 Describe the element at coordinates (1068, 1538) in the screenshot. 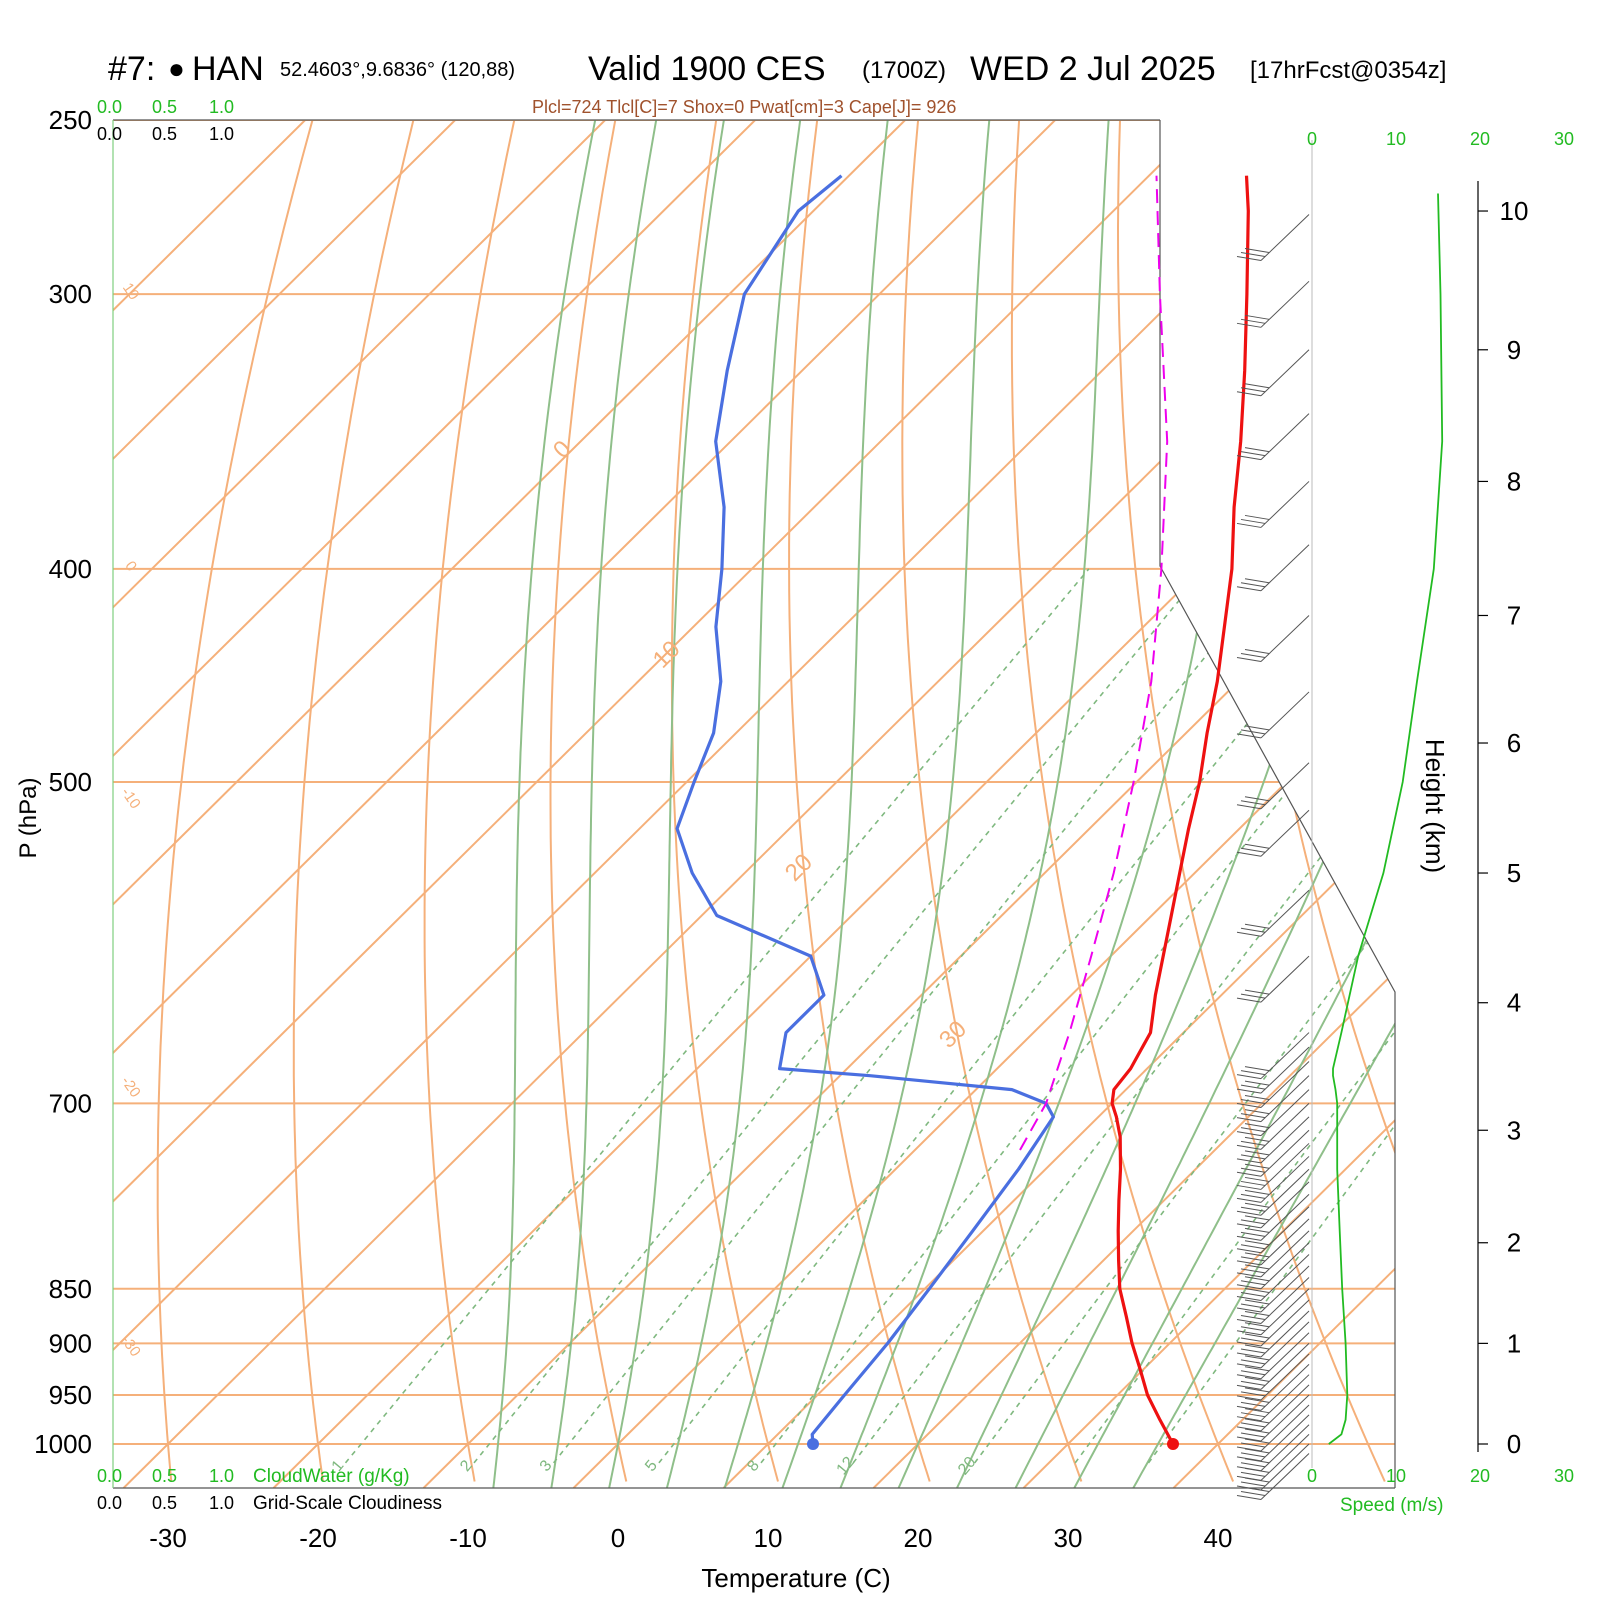

I see `temperature-tick-label: 30` at that location.